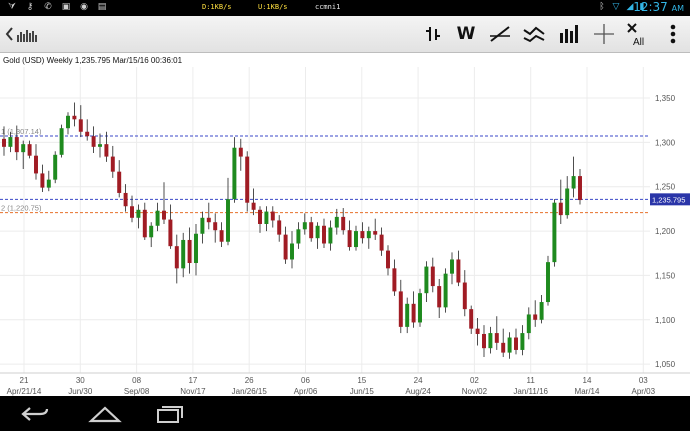 This screenshot has width=690, height=431. I want to click on x-tick-date-label: Sep/08, so click(137, 391).